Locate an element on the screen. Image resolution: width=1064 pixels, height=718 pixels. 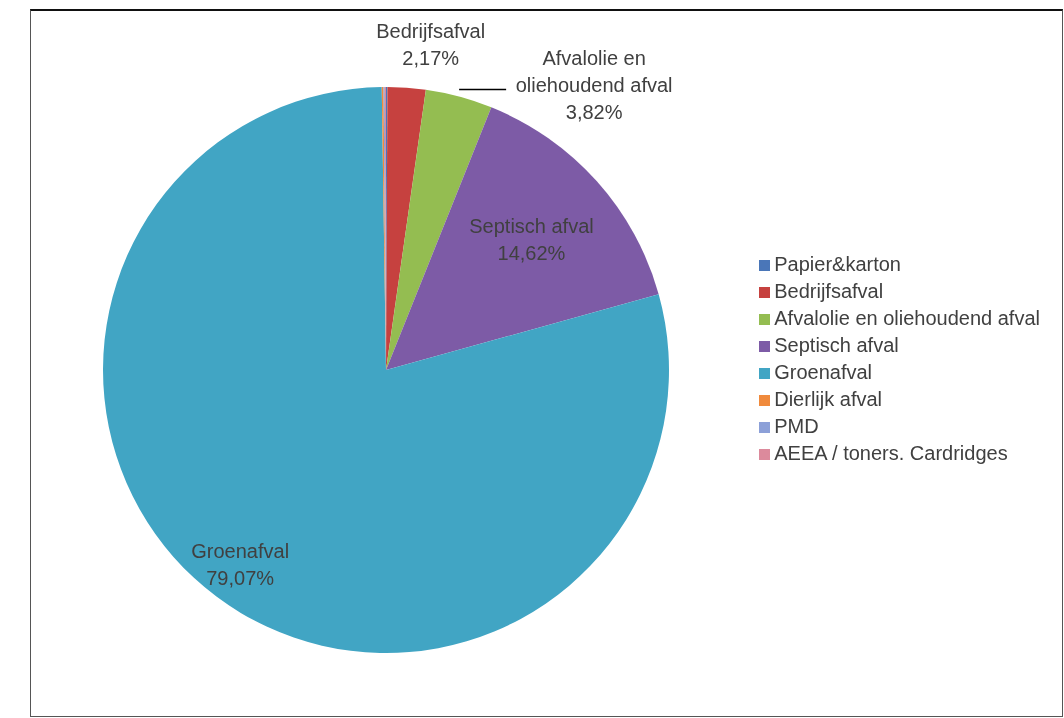
slice-label: Afvalolie en oliehoudend afval is located at coordinates (594, 71).